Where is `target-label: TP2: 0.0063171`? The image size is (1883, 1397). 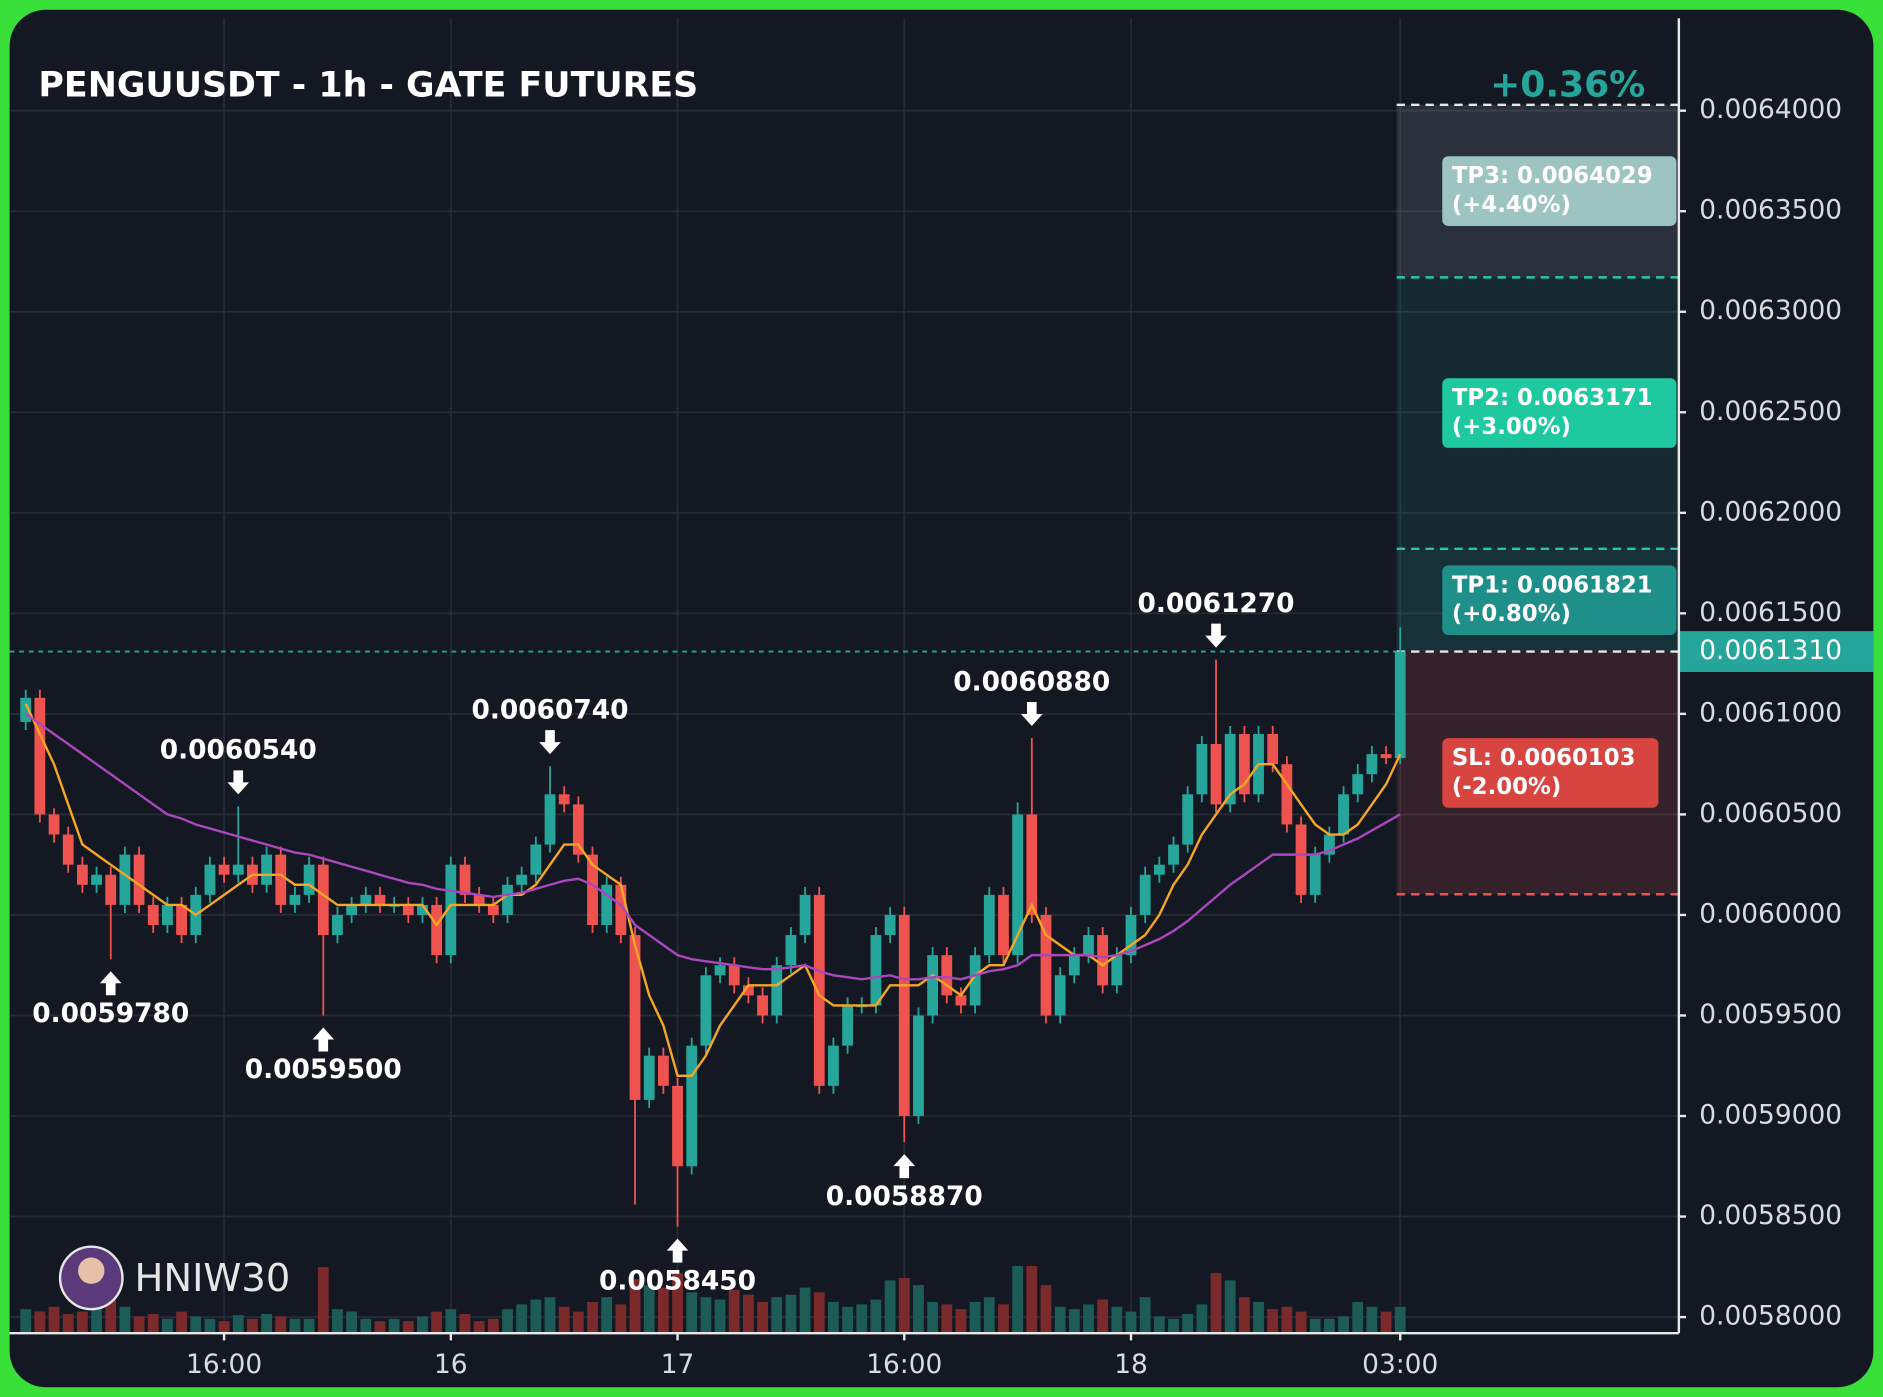 target-label: TP2: 0.0063171 is located at coordinates (1552, 398).